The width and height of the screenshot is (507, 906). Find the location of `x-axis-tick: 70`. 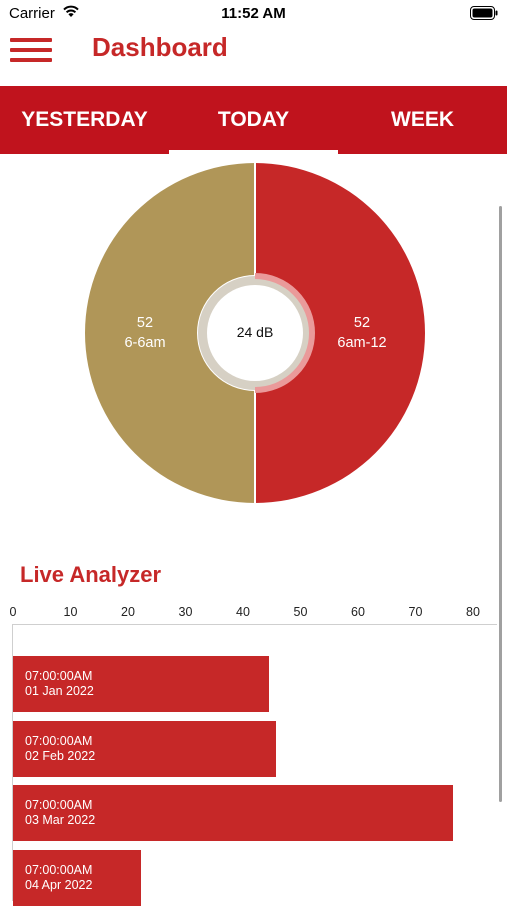

x-axis-tick: 70 is located at coordinates (415, 612).